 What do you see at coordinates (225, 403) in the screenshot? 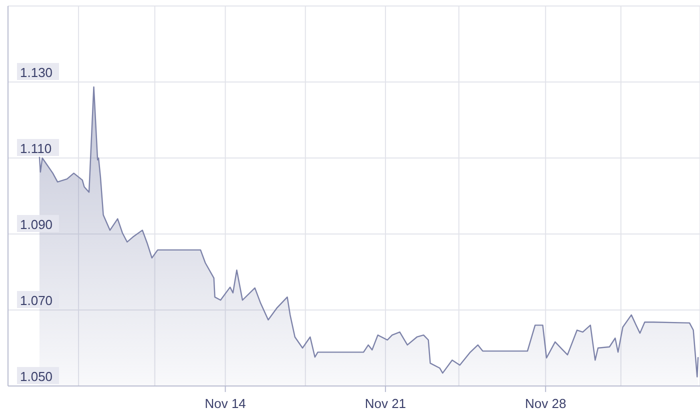
I see `x-tick-label: Nov 14` at bounding box center [225, 403].